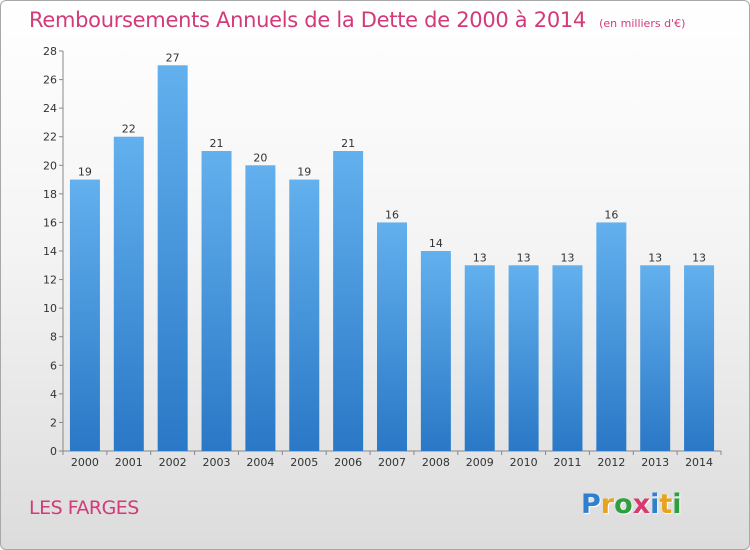 This screenshot has width=750, height=550. I want to click on x-tick-label: 2010, so click(524, 462).